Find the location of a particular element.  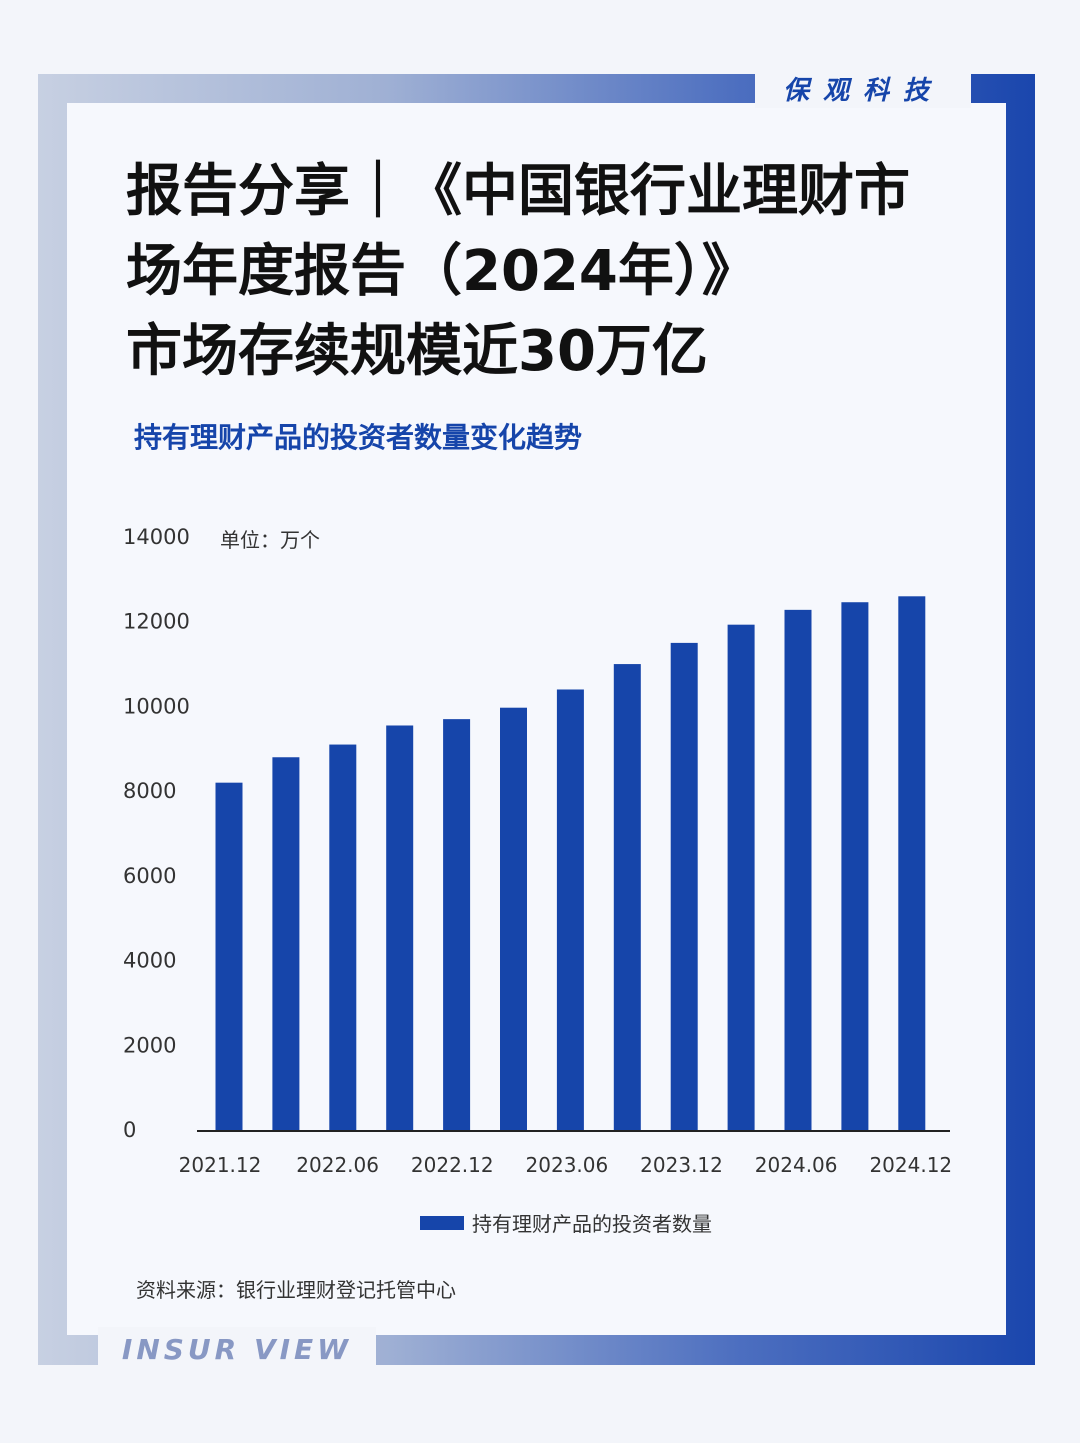

bar-2021.12 is located at coordinates (229, 956).